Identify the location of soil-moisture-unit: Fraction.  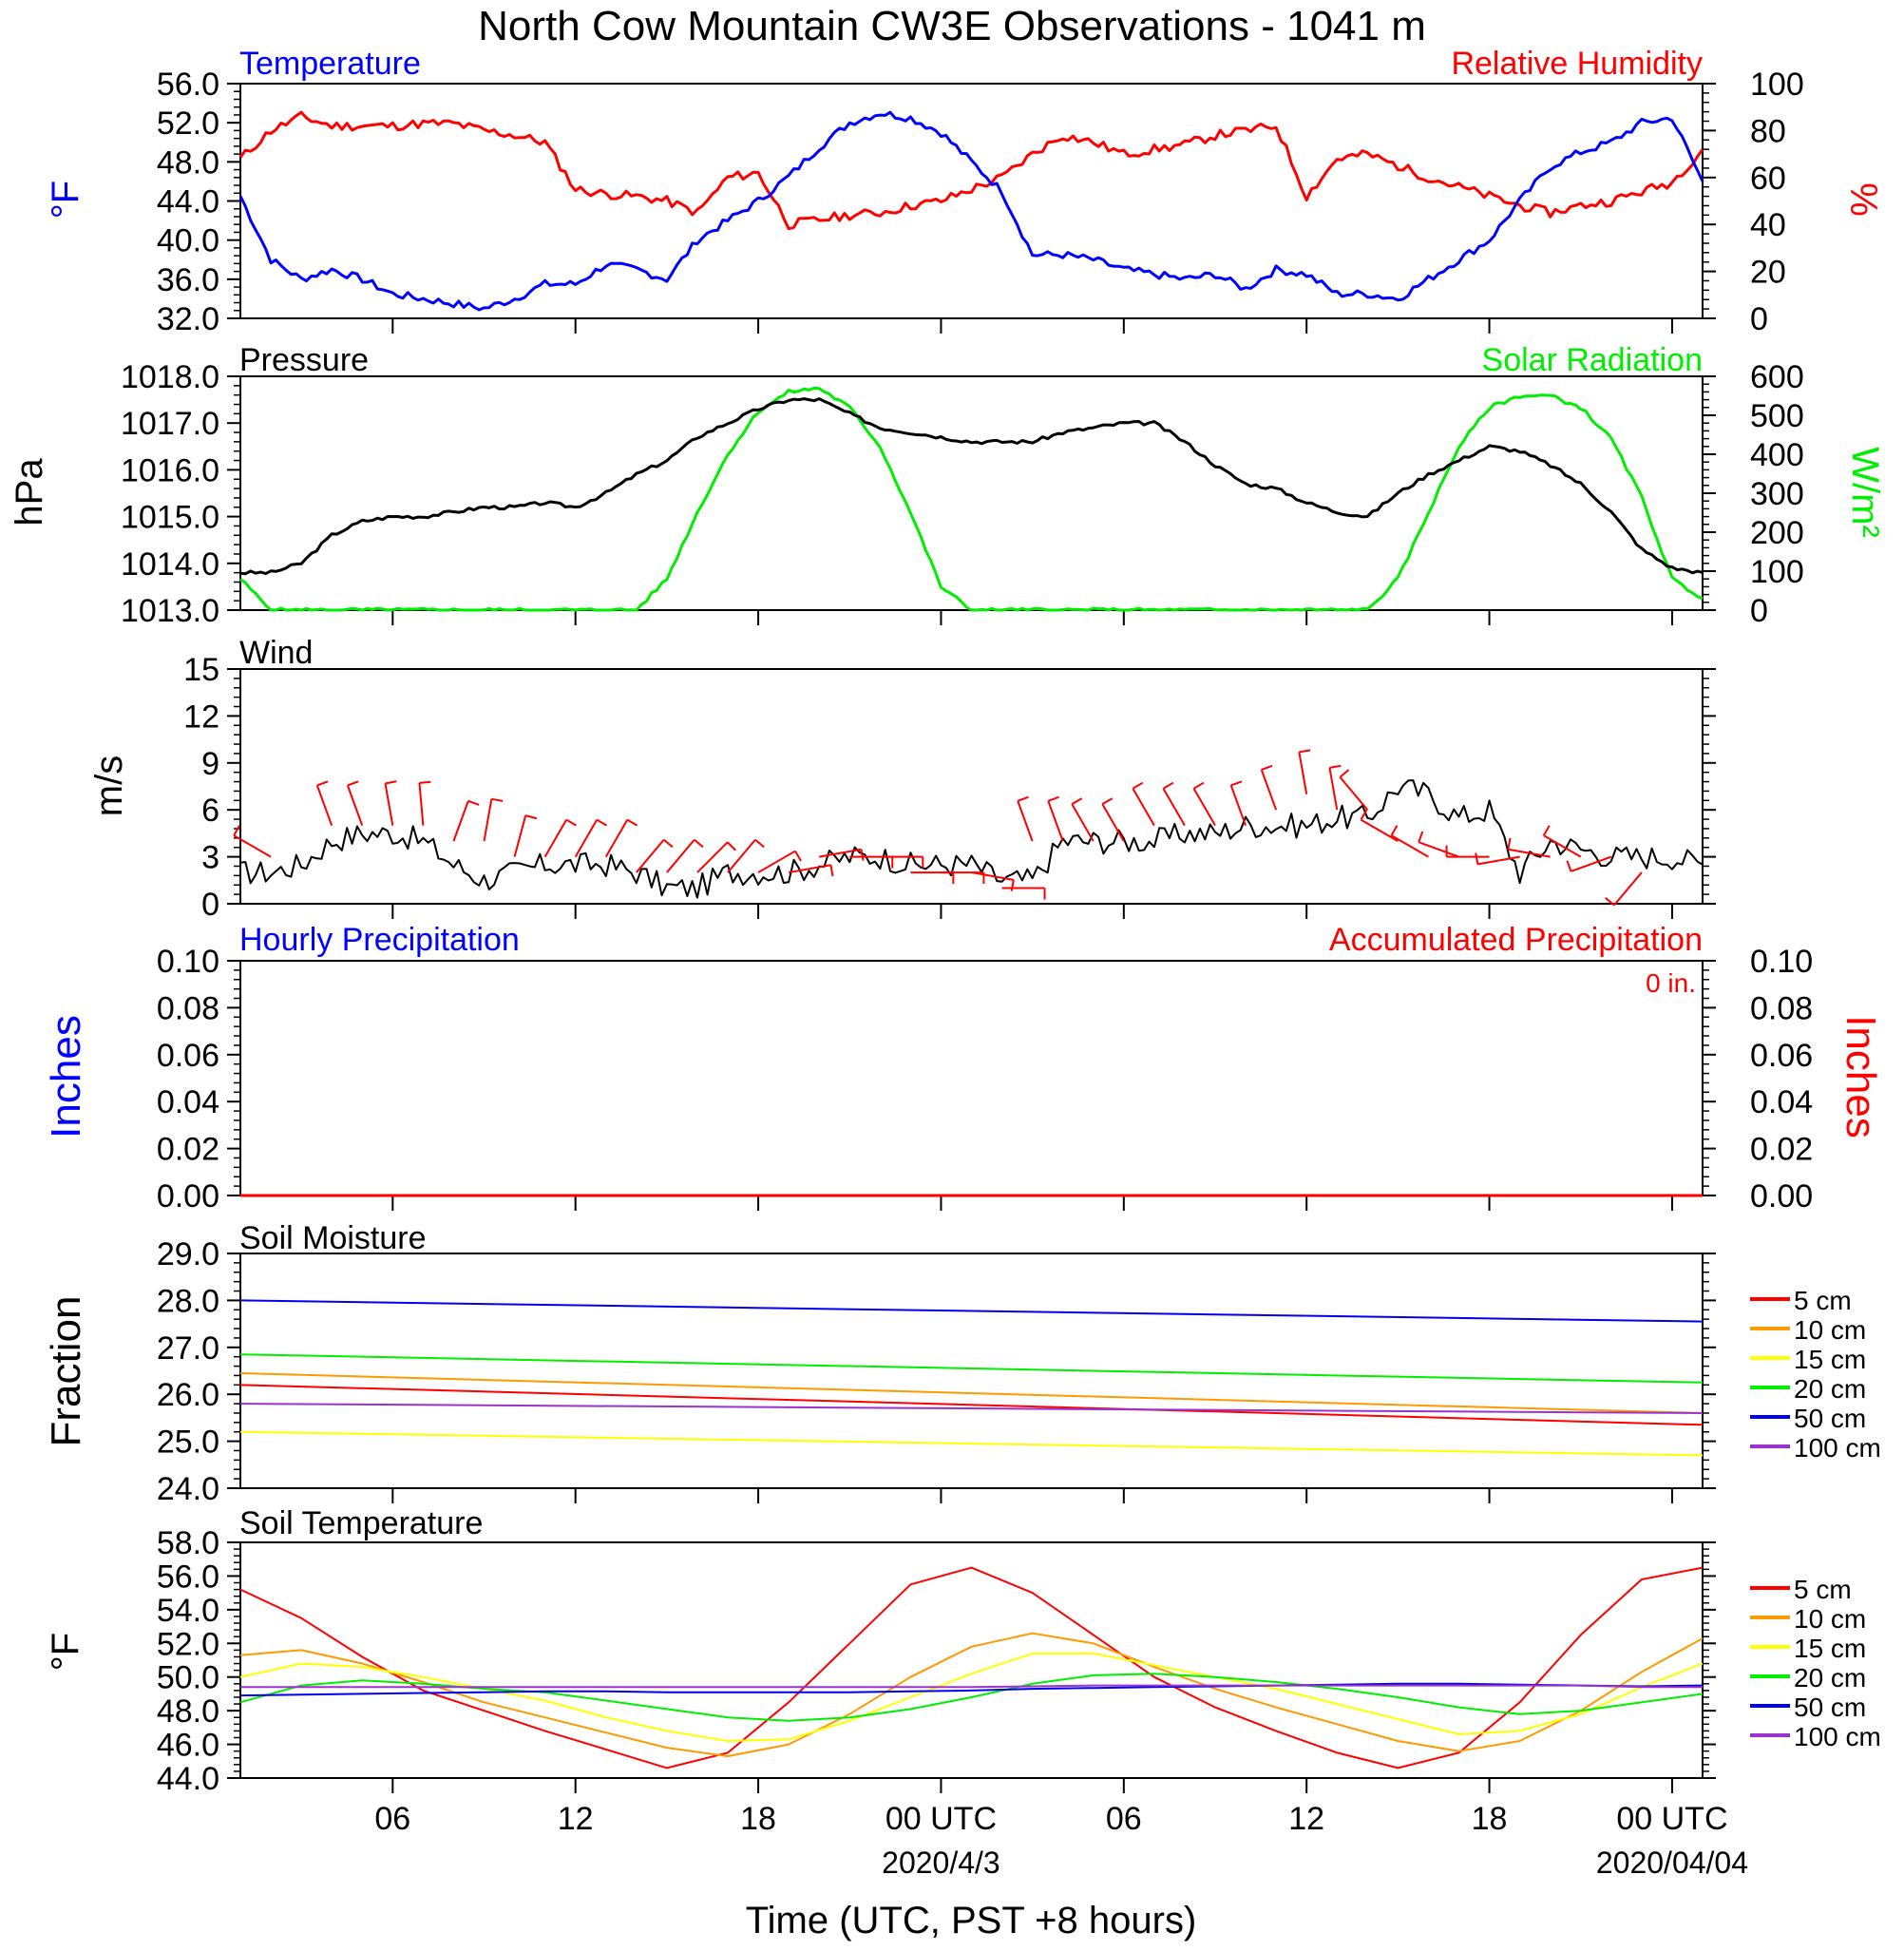
(66, 1371).